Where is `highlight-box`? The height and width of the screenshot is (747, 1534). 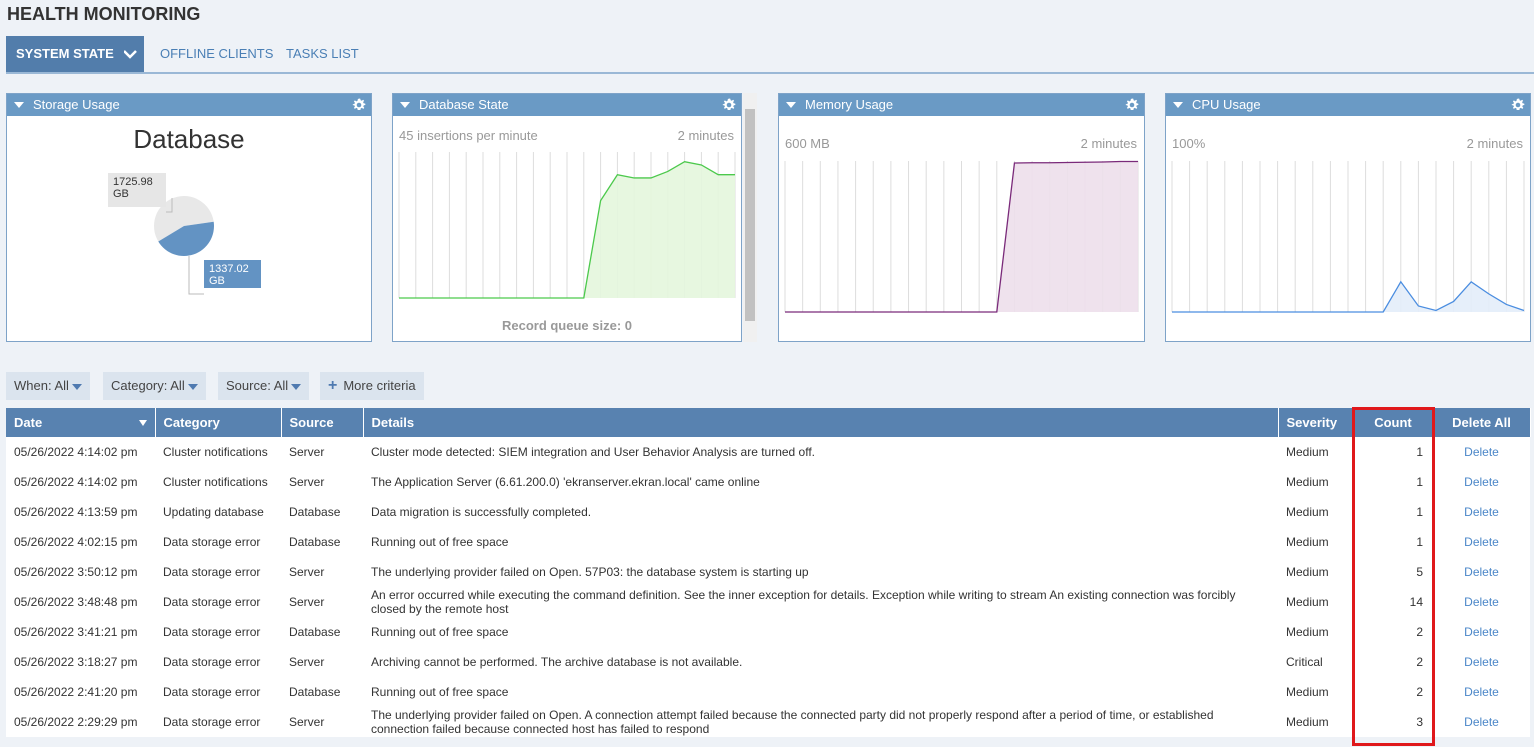 highlight-box is located at coordinates (1393, 576).